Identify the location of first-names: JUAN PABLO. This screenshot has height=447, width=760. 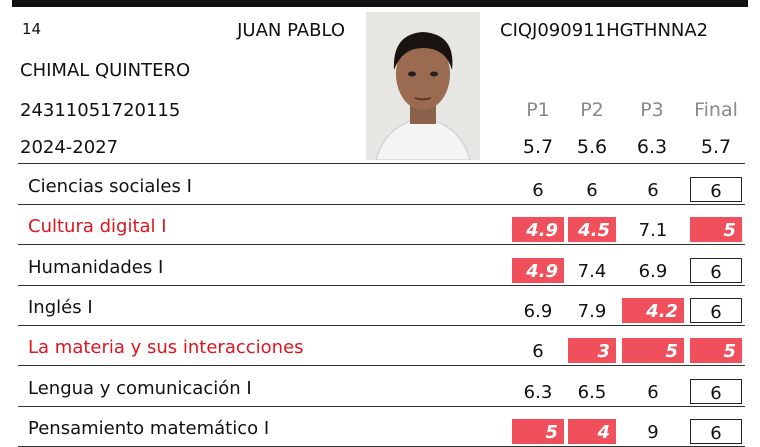
(291, 30).